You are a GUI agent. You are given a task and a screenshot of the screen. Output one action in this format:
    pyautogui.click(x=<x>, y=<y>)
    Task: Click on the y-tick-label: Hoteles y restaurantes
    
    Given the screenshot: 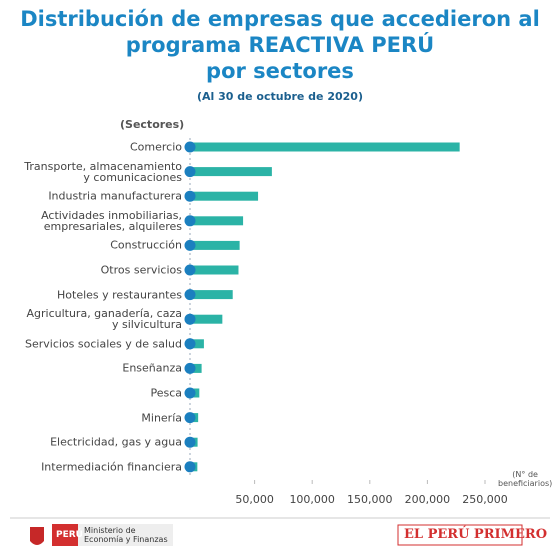 What is the action you would take?
    pyautogui.click(x=119, y=295)
    